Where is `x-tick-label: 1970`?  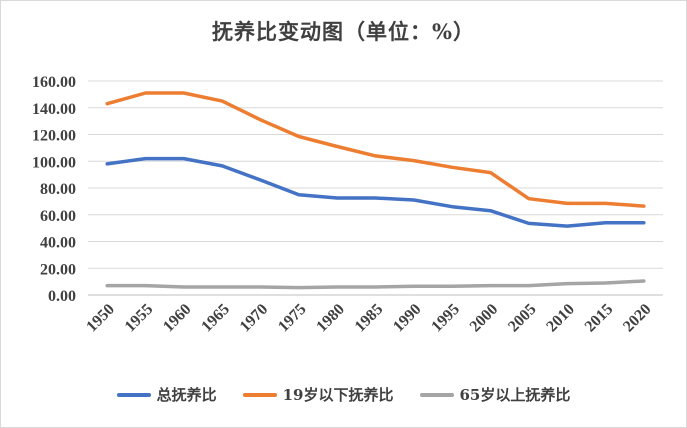
x-tick-label: 1970 is located at coordinates (254, 318).